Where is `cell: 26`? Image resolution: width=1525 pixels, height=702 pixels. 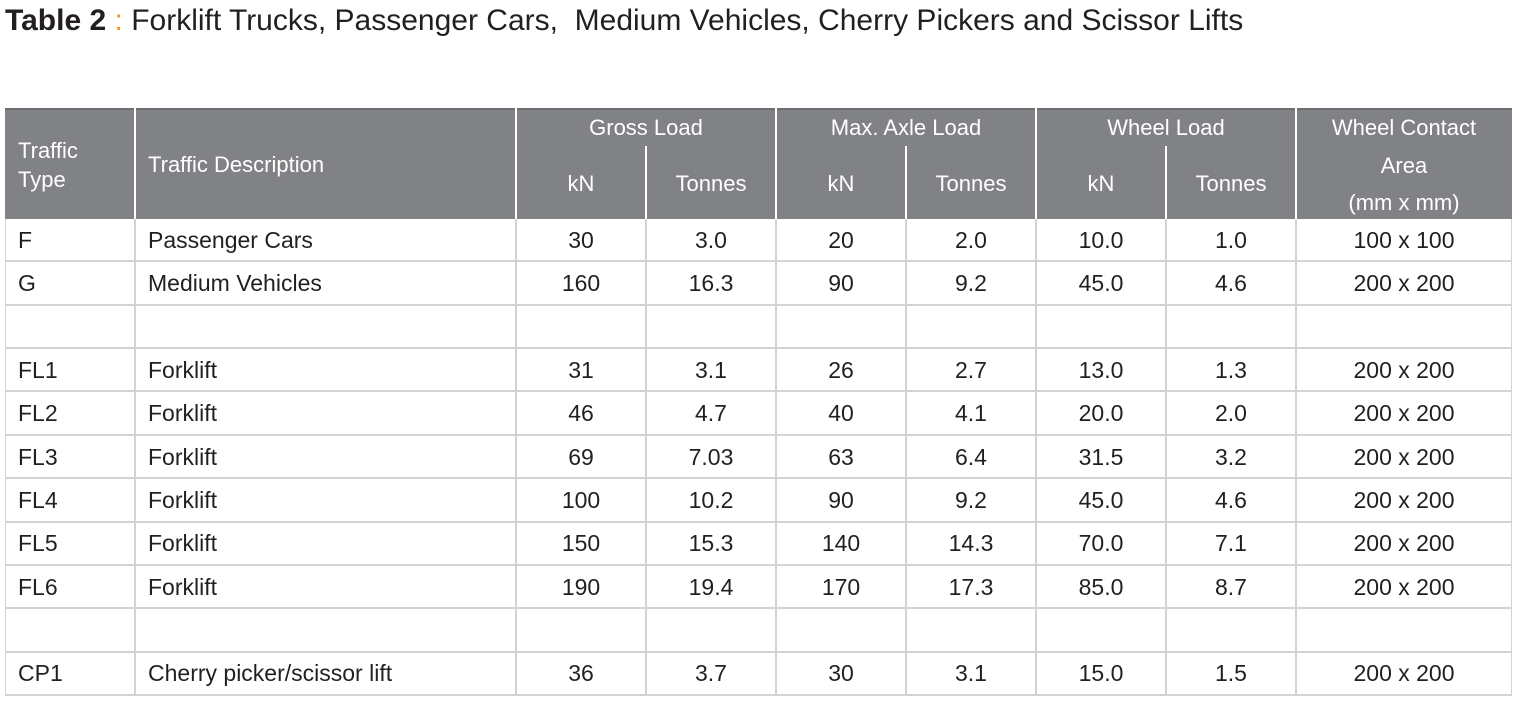
cell: 26 is located at coordinates (841, 369).